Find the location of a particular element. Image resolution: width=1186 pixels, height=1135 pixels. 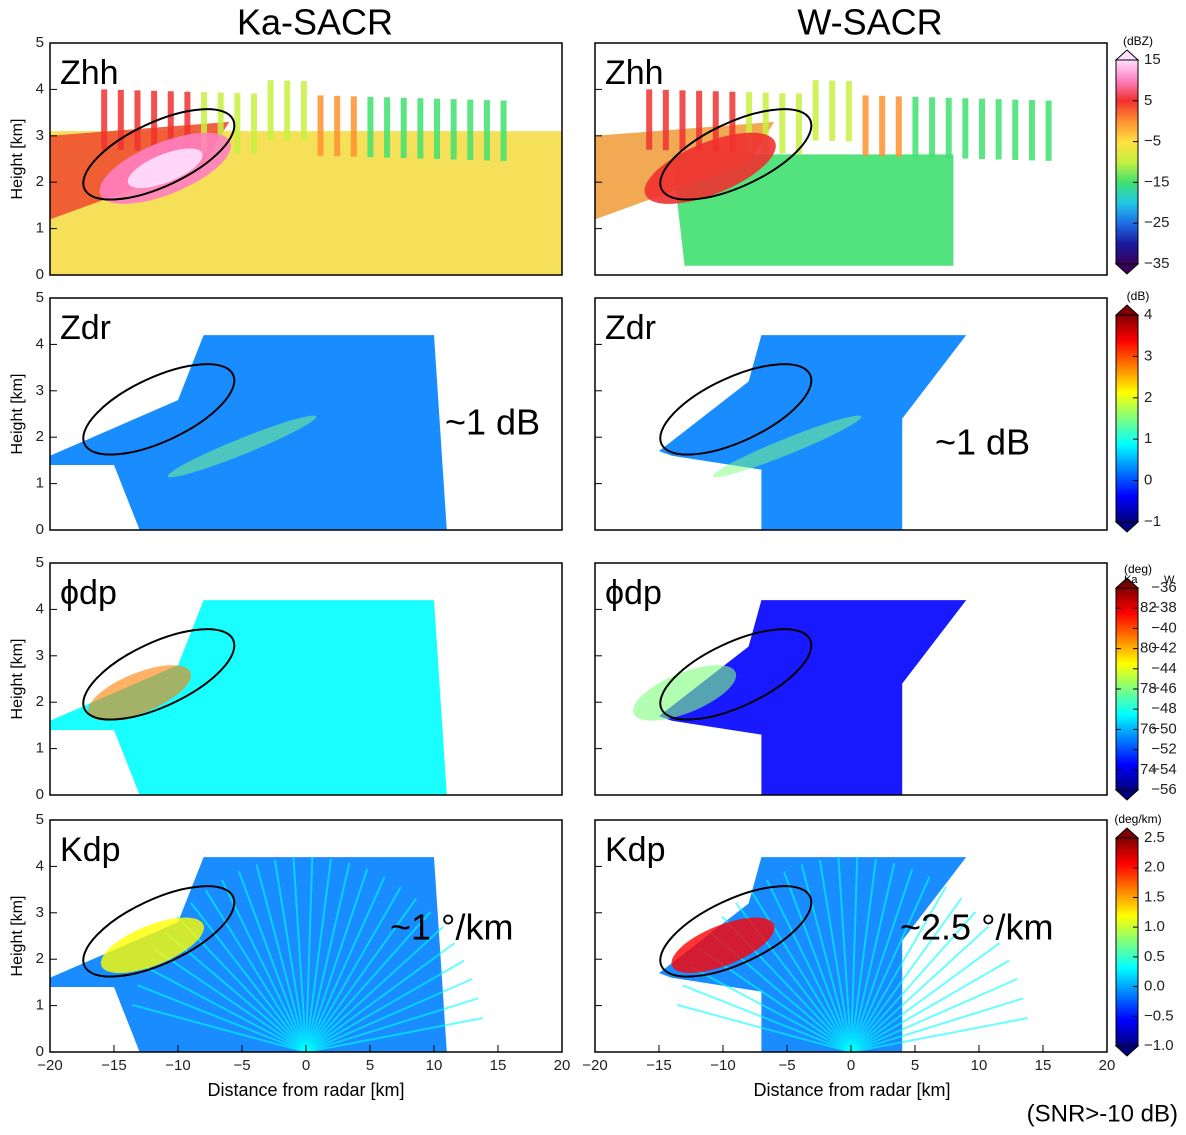

annotation: ~1 dB is located at coordinates (492, 422).